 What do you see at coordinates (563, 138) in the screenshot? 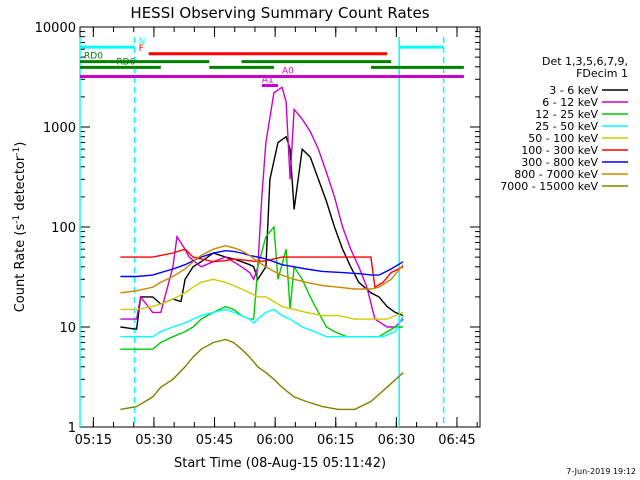
I see `legend-label: 50 - 100 keV` at bounding box center [563, 138].